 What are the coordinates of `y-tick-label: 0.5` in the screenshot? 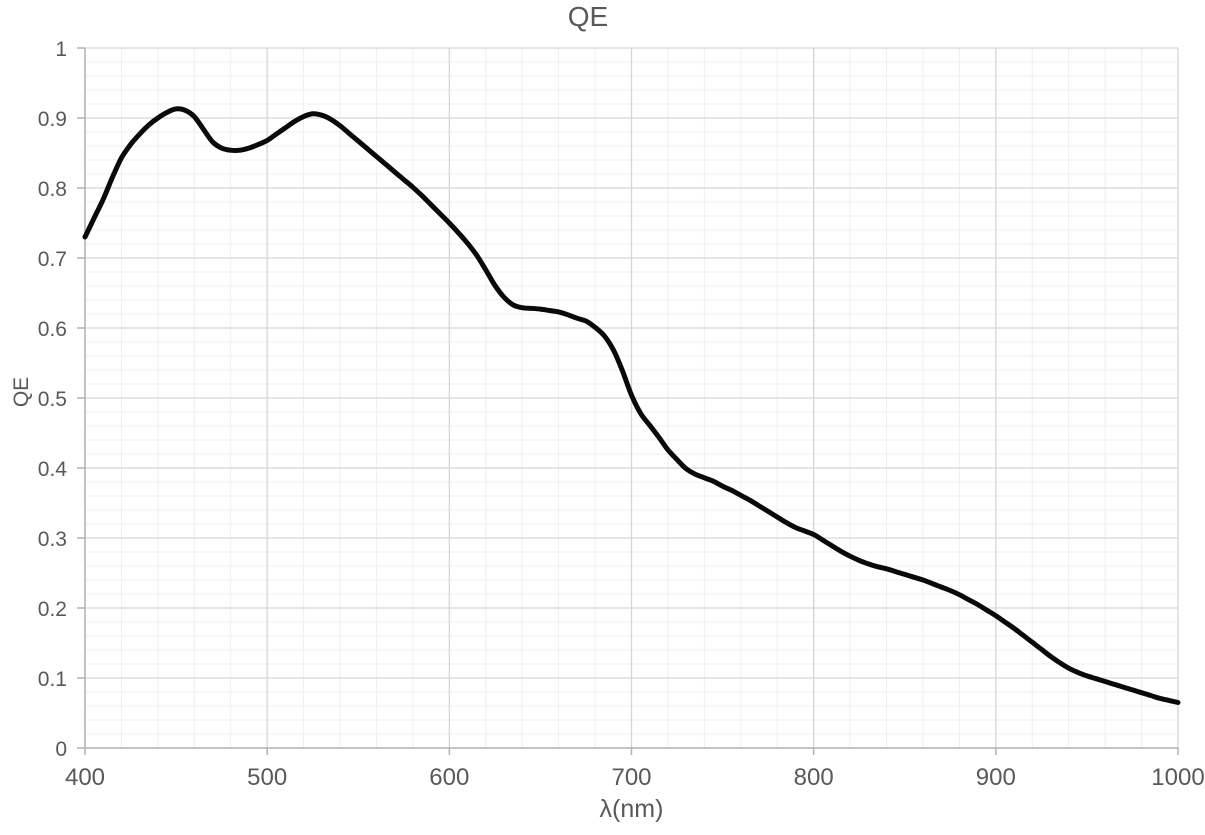 It's located at (52, 399).